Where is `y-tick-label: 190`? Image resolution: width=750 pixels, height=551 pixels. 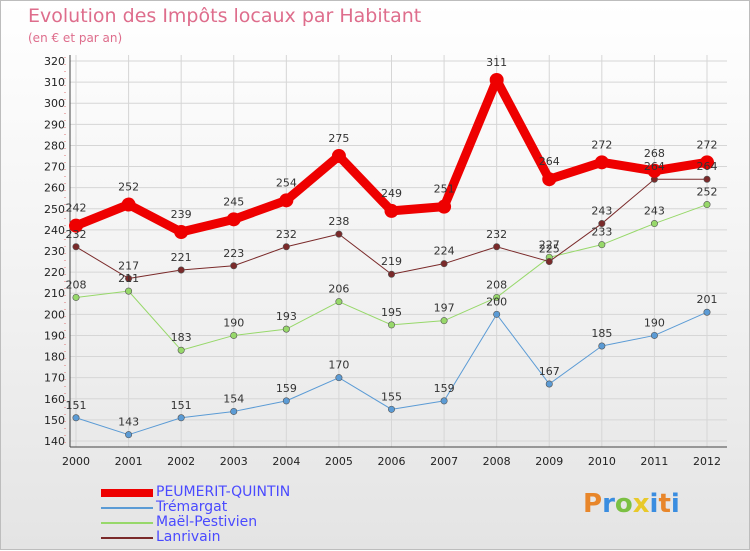
y-tick-label: 190 is located at coordinates (54, 335).